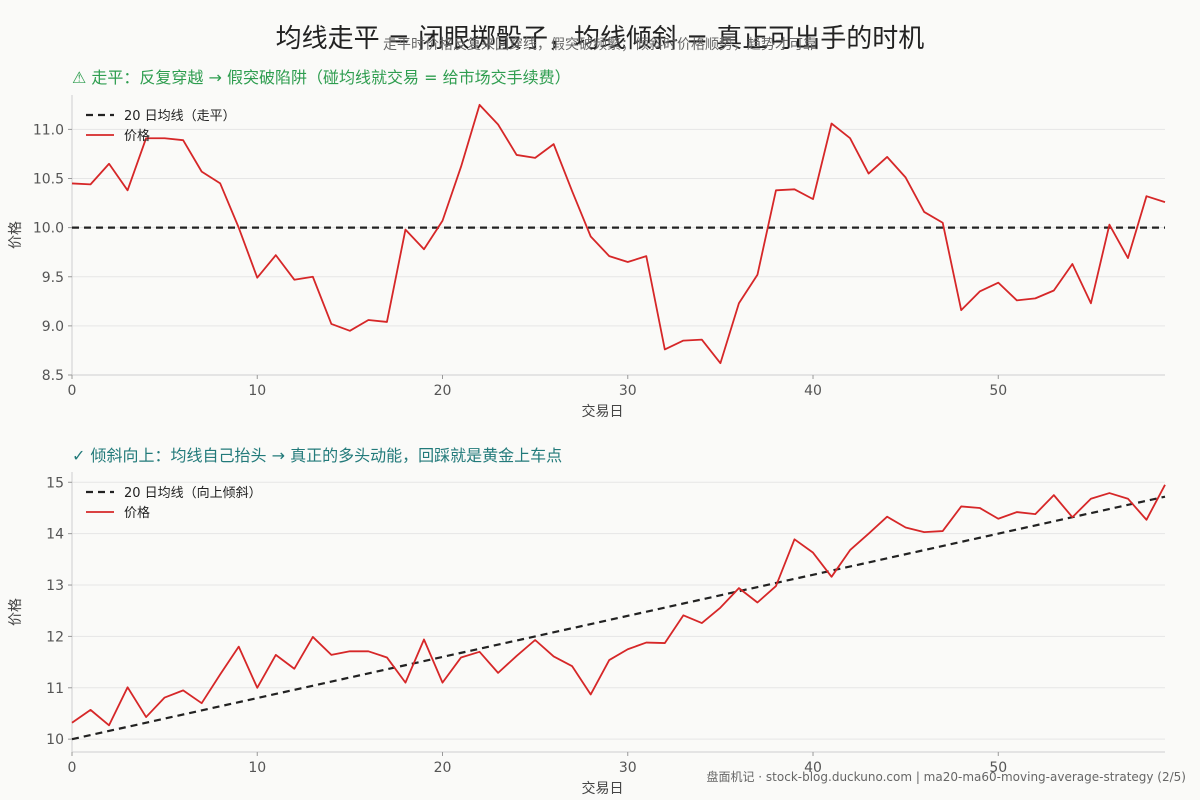  What do you see at coordinates (55, 740) in the screenshot?
I see `panel2-y-tick-label: 10` at bounding box center [55, 740].